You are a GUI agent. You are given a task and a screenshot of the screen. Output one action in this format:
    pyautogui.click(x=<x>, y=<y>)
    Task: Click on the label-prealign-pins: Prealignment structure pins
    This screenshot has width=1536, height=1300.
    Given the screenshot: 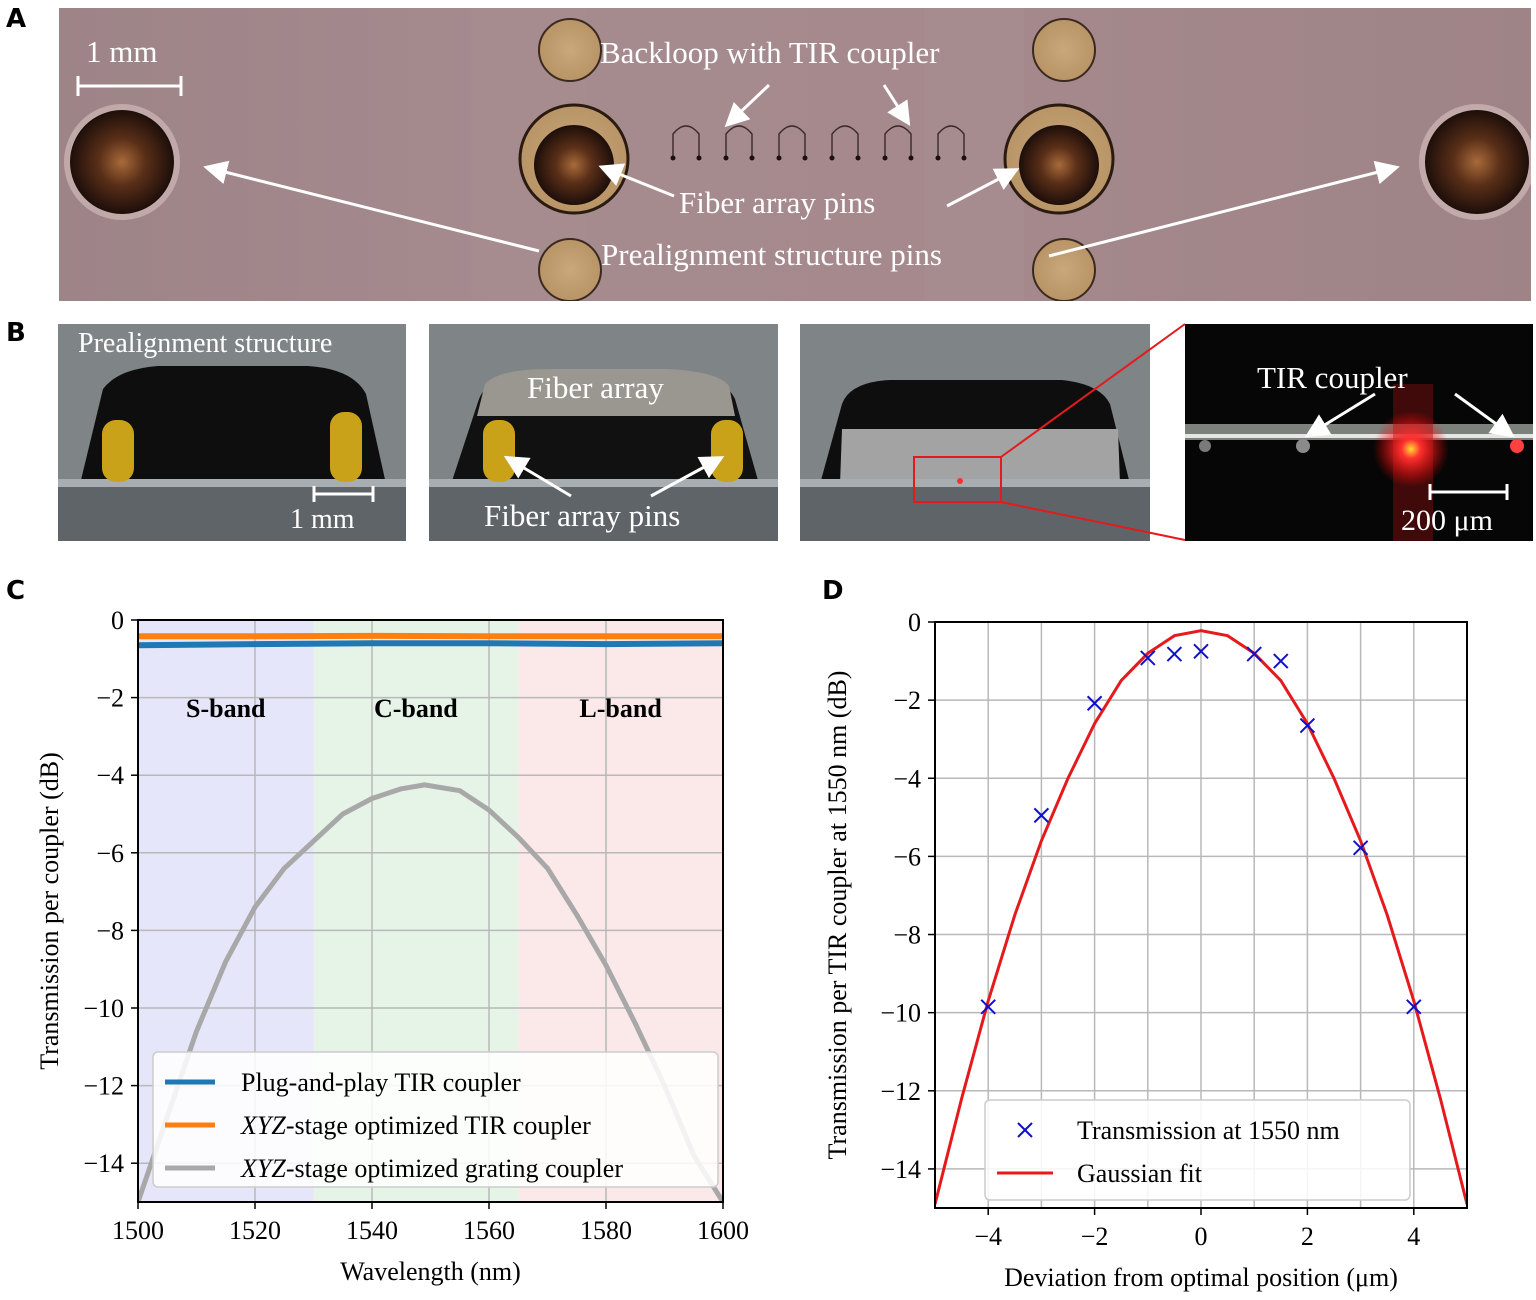 What is the action you would take?
    pyautogui.click(x=771, y=254)
    